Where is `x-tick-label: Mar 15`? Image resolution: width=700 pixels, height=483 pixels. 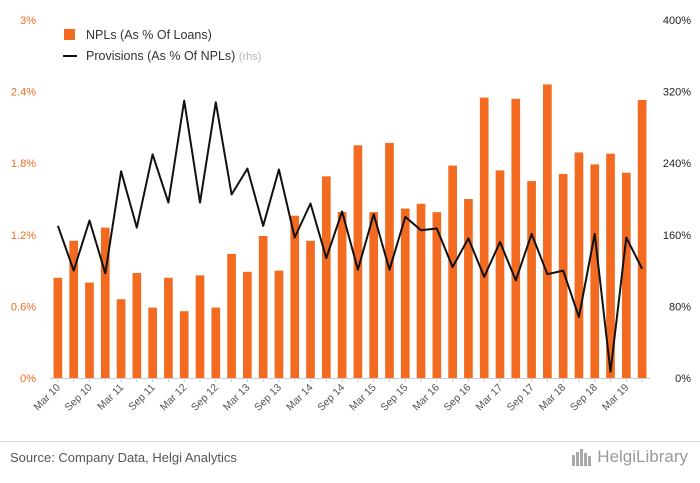
x-tick-label: Mar 15 is located at coordinates (363, 398).